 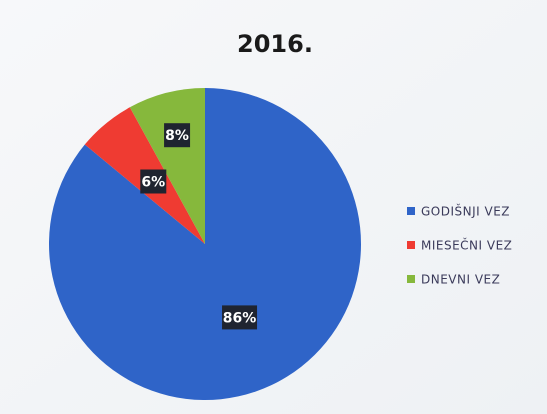 I want to click on value-label: 8%, so click(x=177, y=136).